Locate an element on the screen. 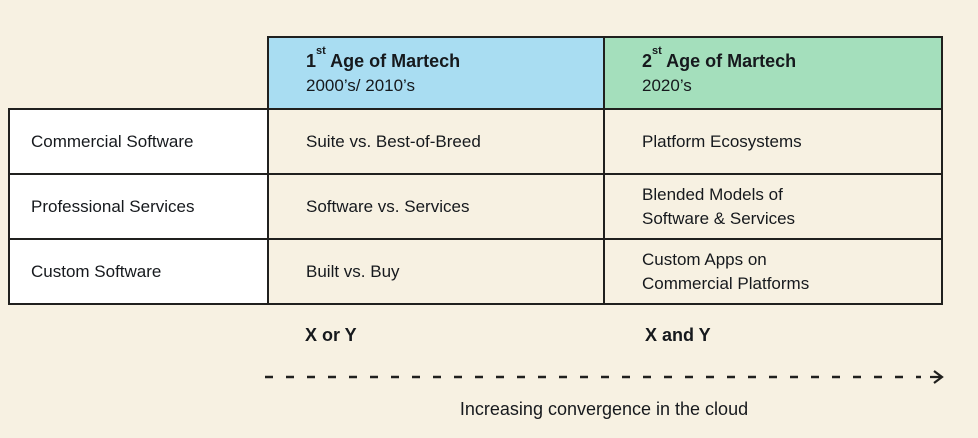 The height and width of the screenshot is (438, 978). arrow-right-icon is located at coordinates (937, 377).